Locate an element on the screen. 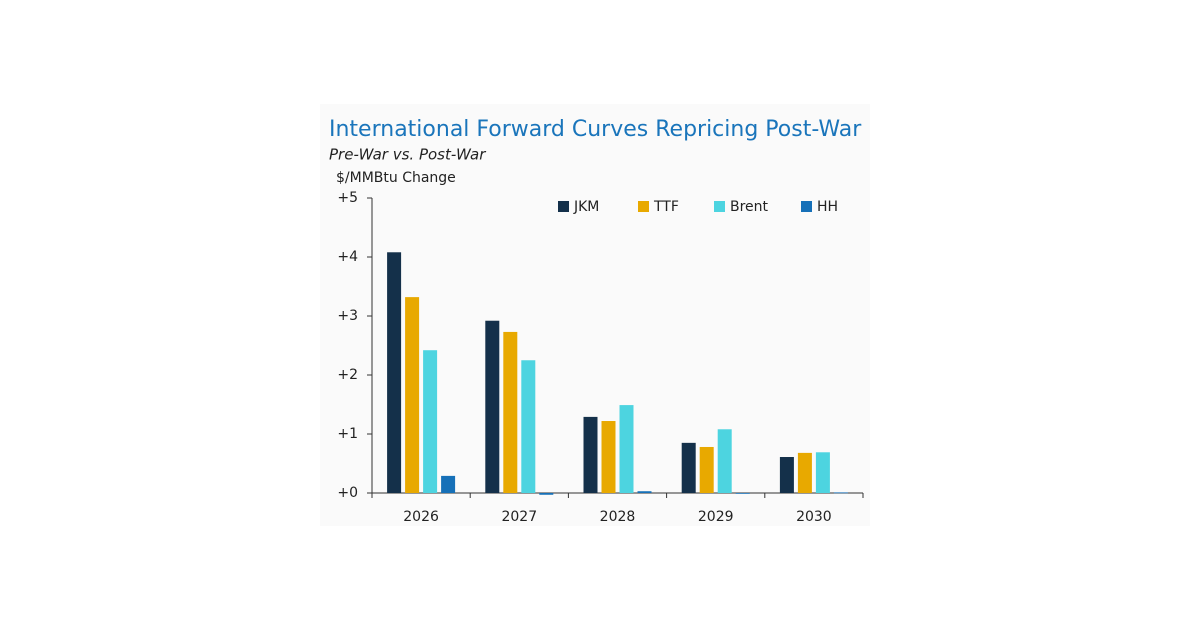 The height and width of the screenshot is (630, 1200). x-tick-label: 2028 is located at coordinates (618, 517).